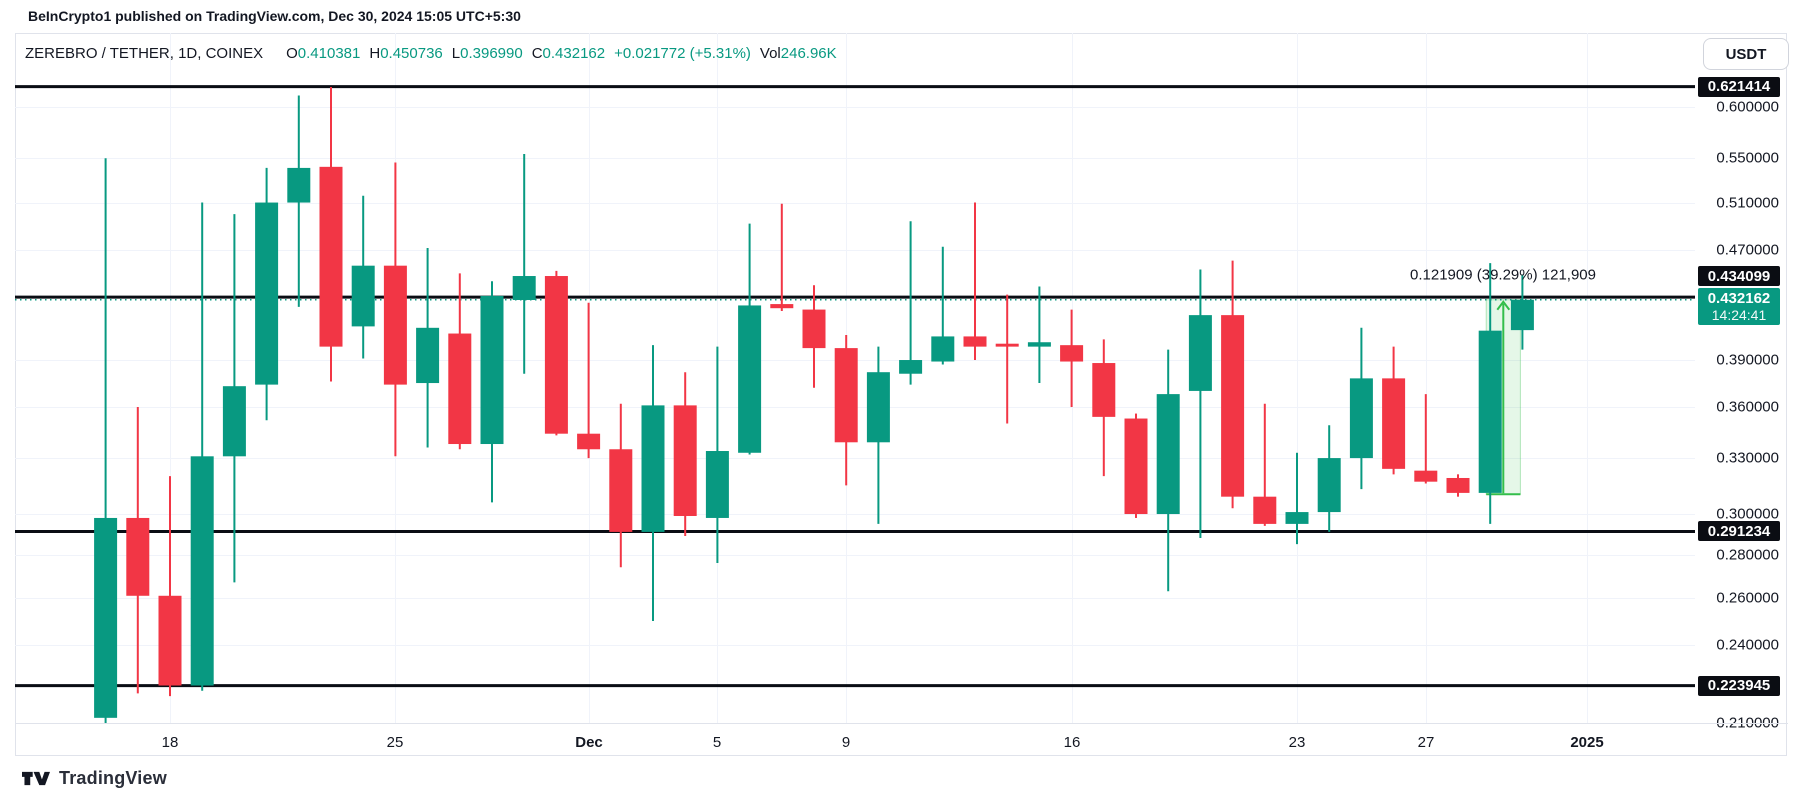 The height and width of the screenshot is (803, 1804). I want to click on bar-countdown: 14:24:41, so click(1739, 314).